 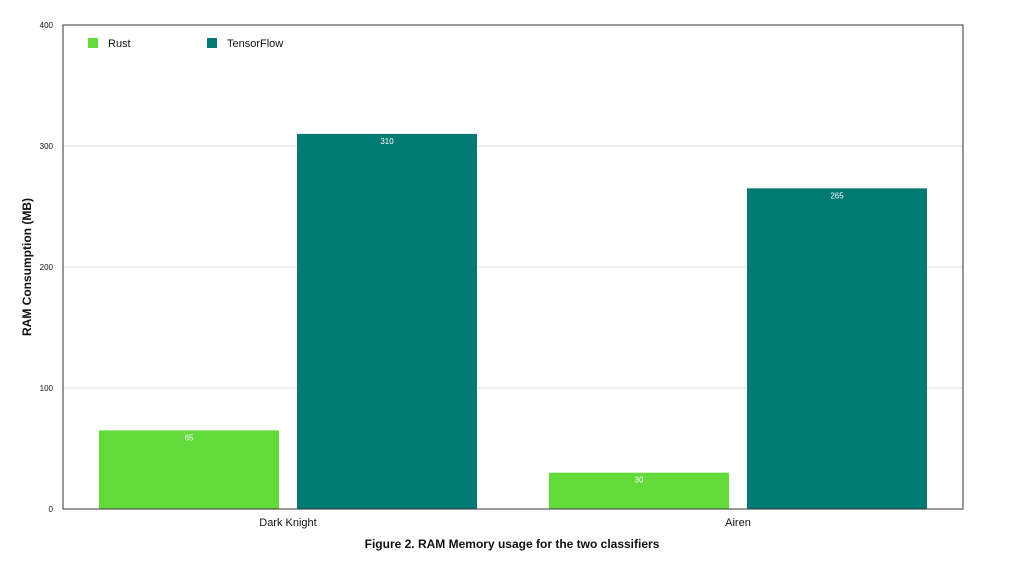 What do you see at coordinates (738, 523) in the screenshot?
I see `x-category-label: Airen` at bounding box center [738, 523].